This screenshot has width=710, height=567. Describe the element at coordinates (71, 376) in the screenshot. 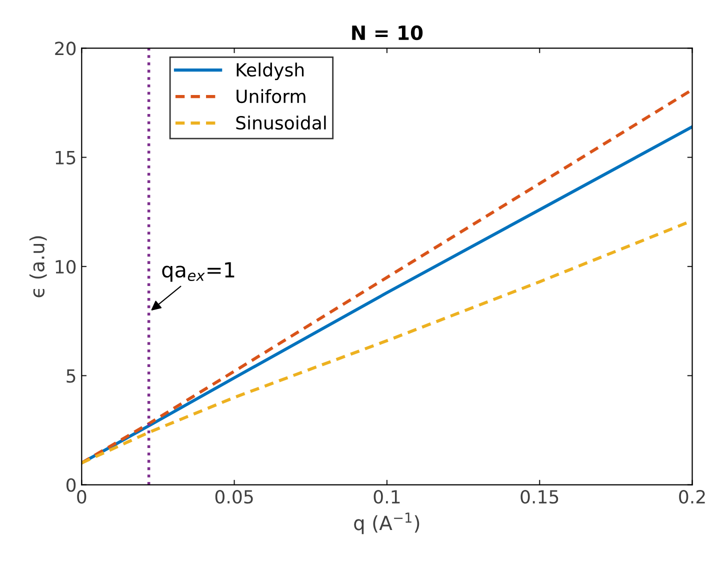

I see `y-tick-label: 5` at that location.